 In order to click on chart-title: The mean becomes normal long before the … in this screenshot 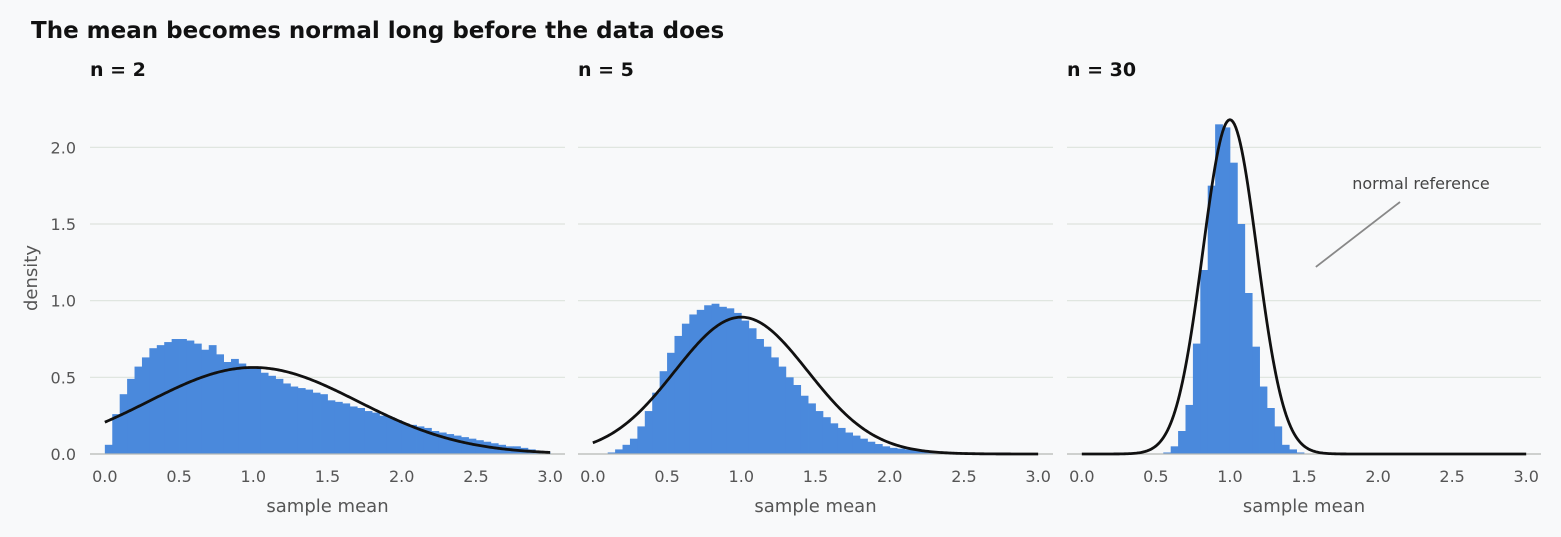, I will do `click(377, 31)`.